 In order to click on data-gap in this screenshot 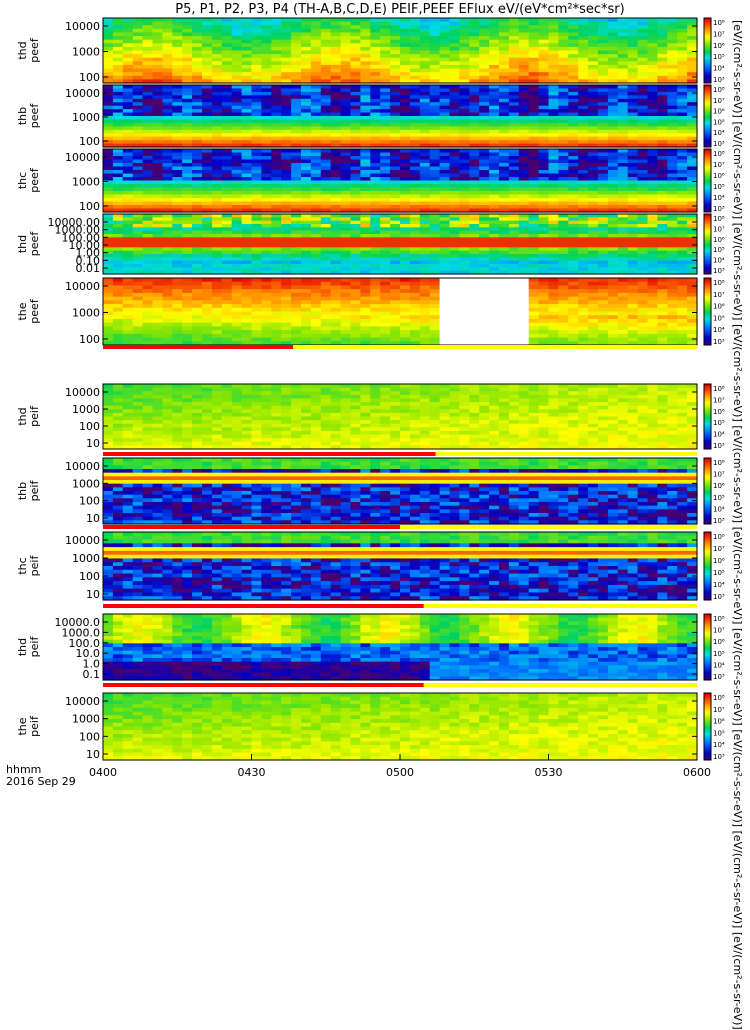, I will do `click(484, 311)`.